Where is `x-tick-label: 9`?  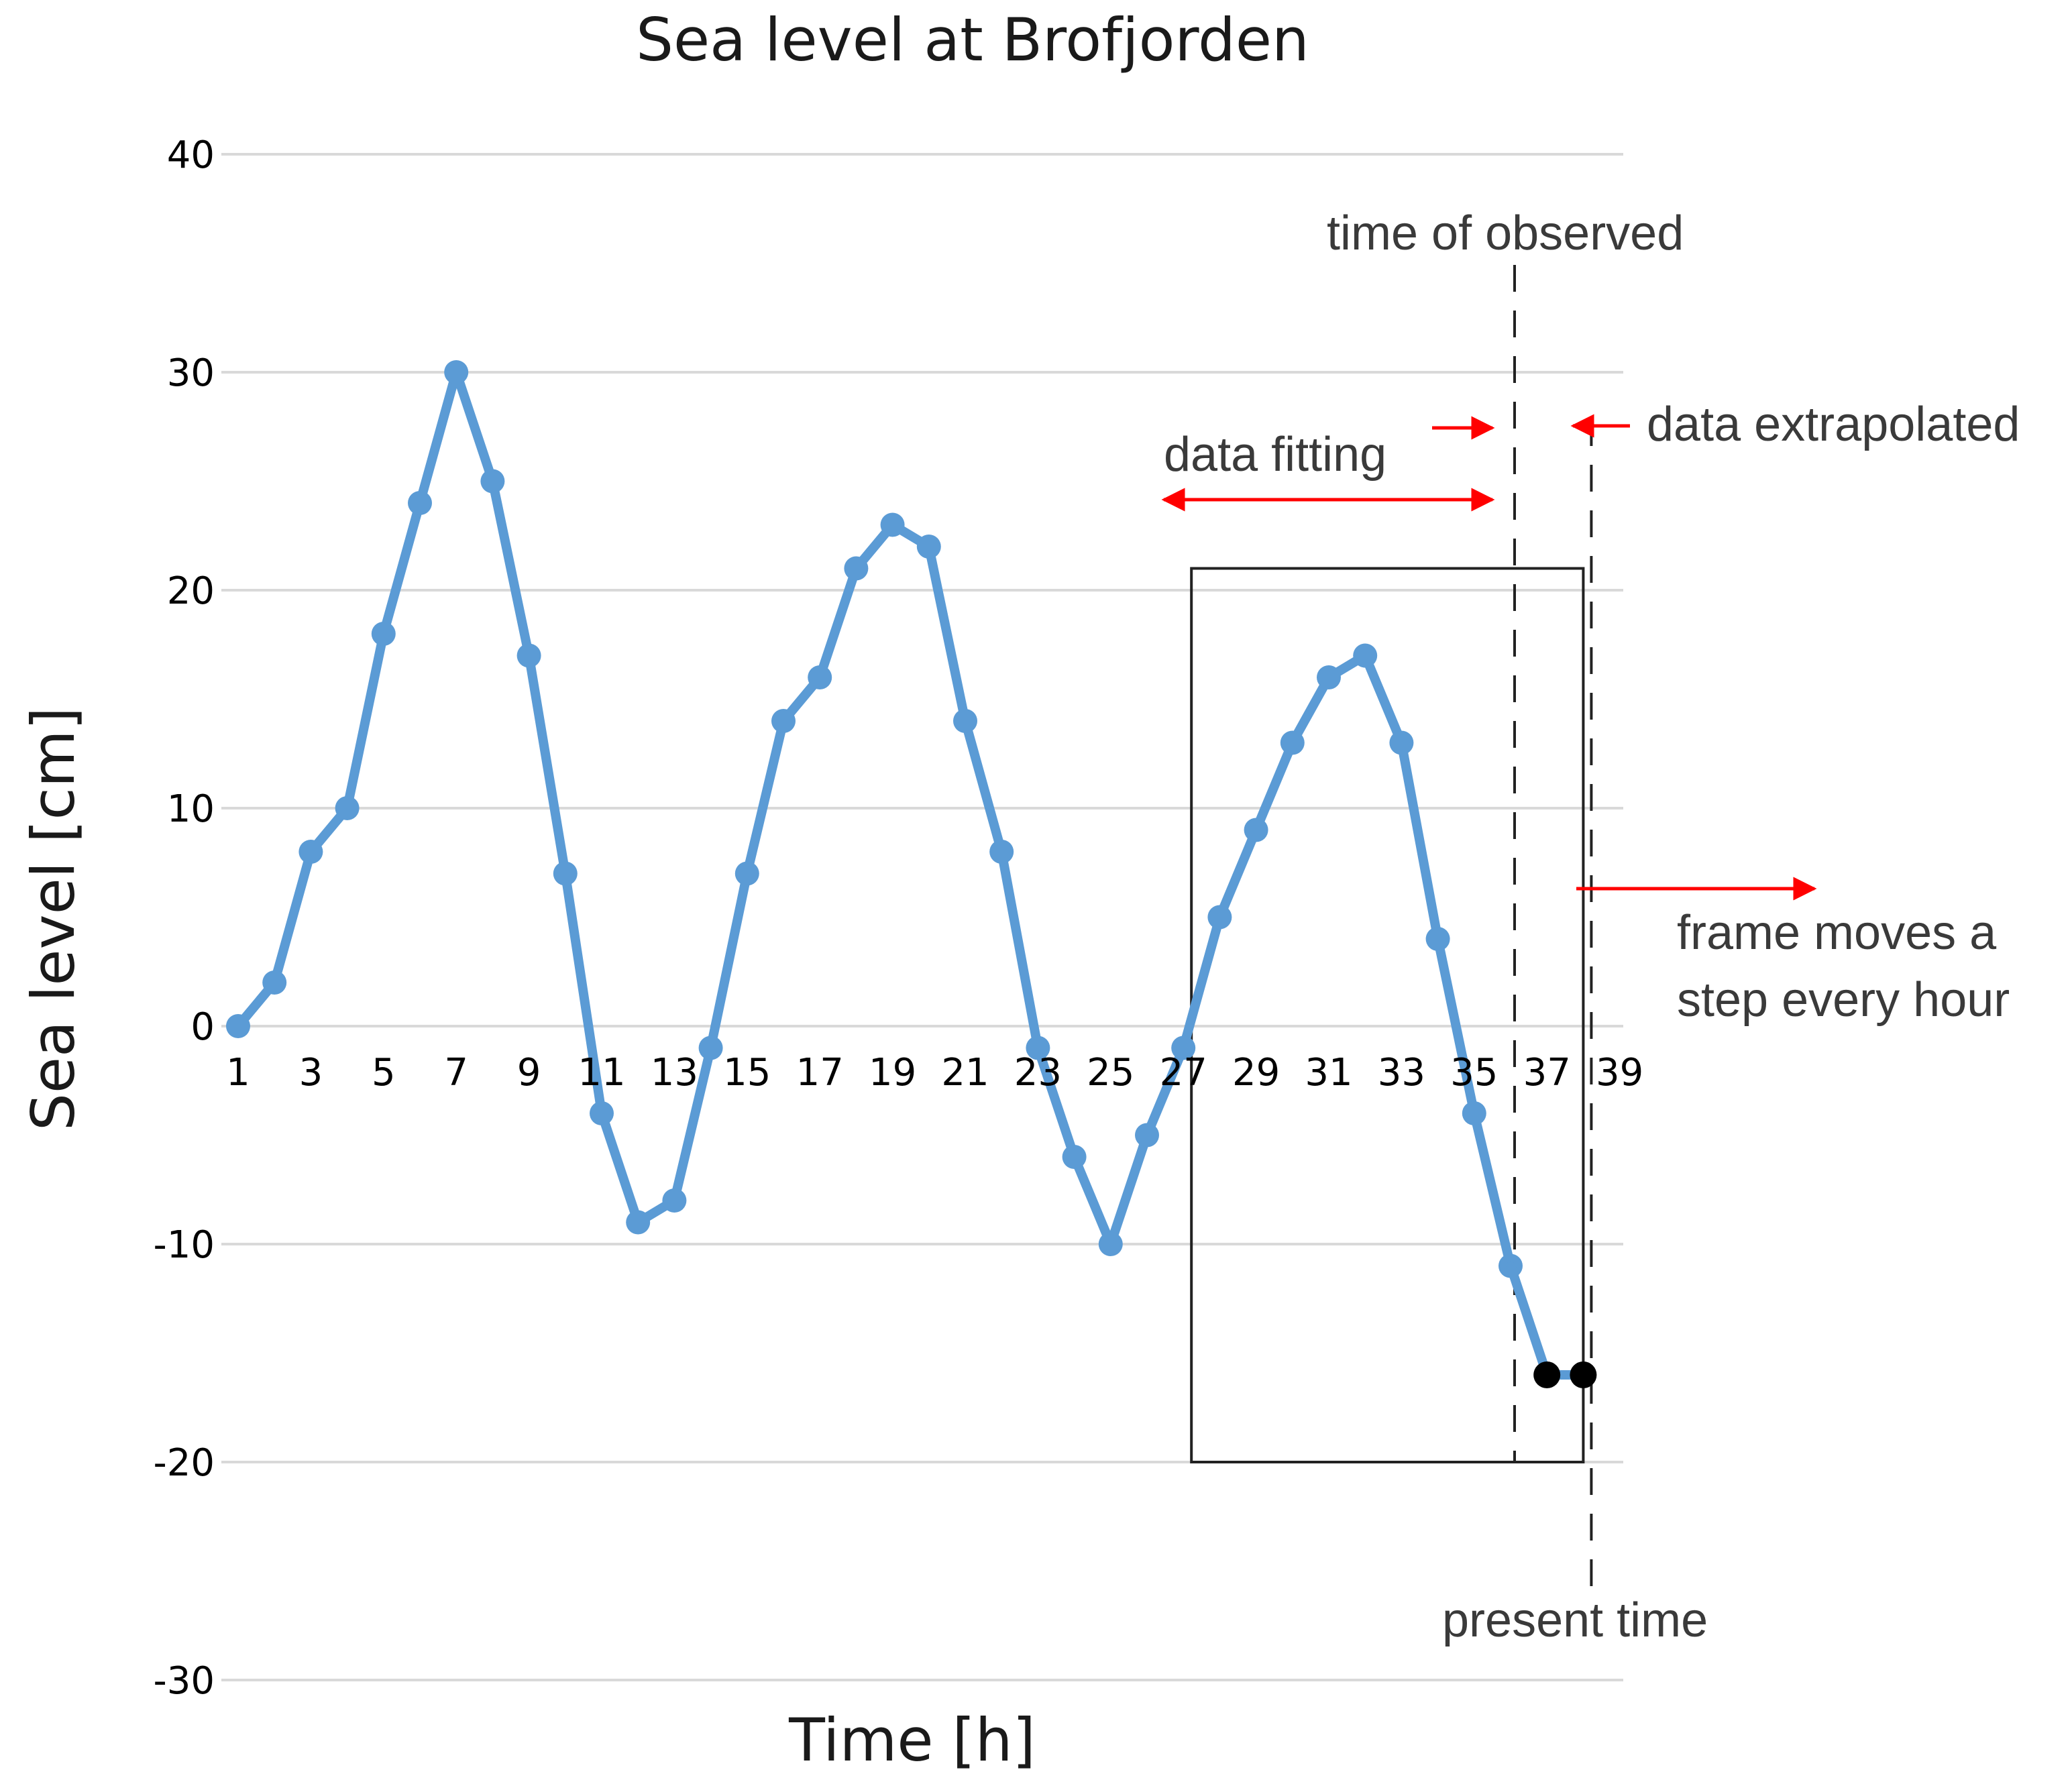
x-tick-label: 9 is located at coordinates (529, 1073).